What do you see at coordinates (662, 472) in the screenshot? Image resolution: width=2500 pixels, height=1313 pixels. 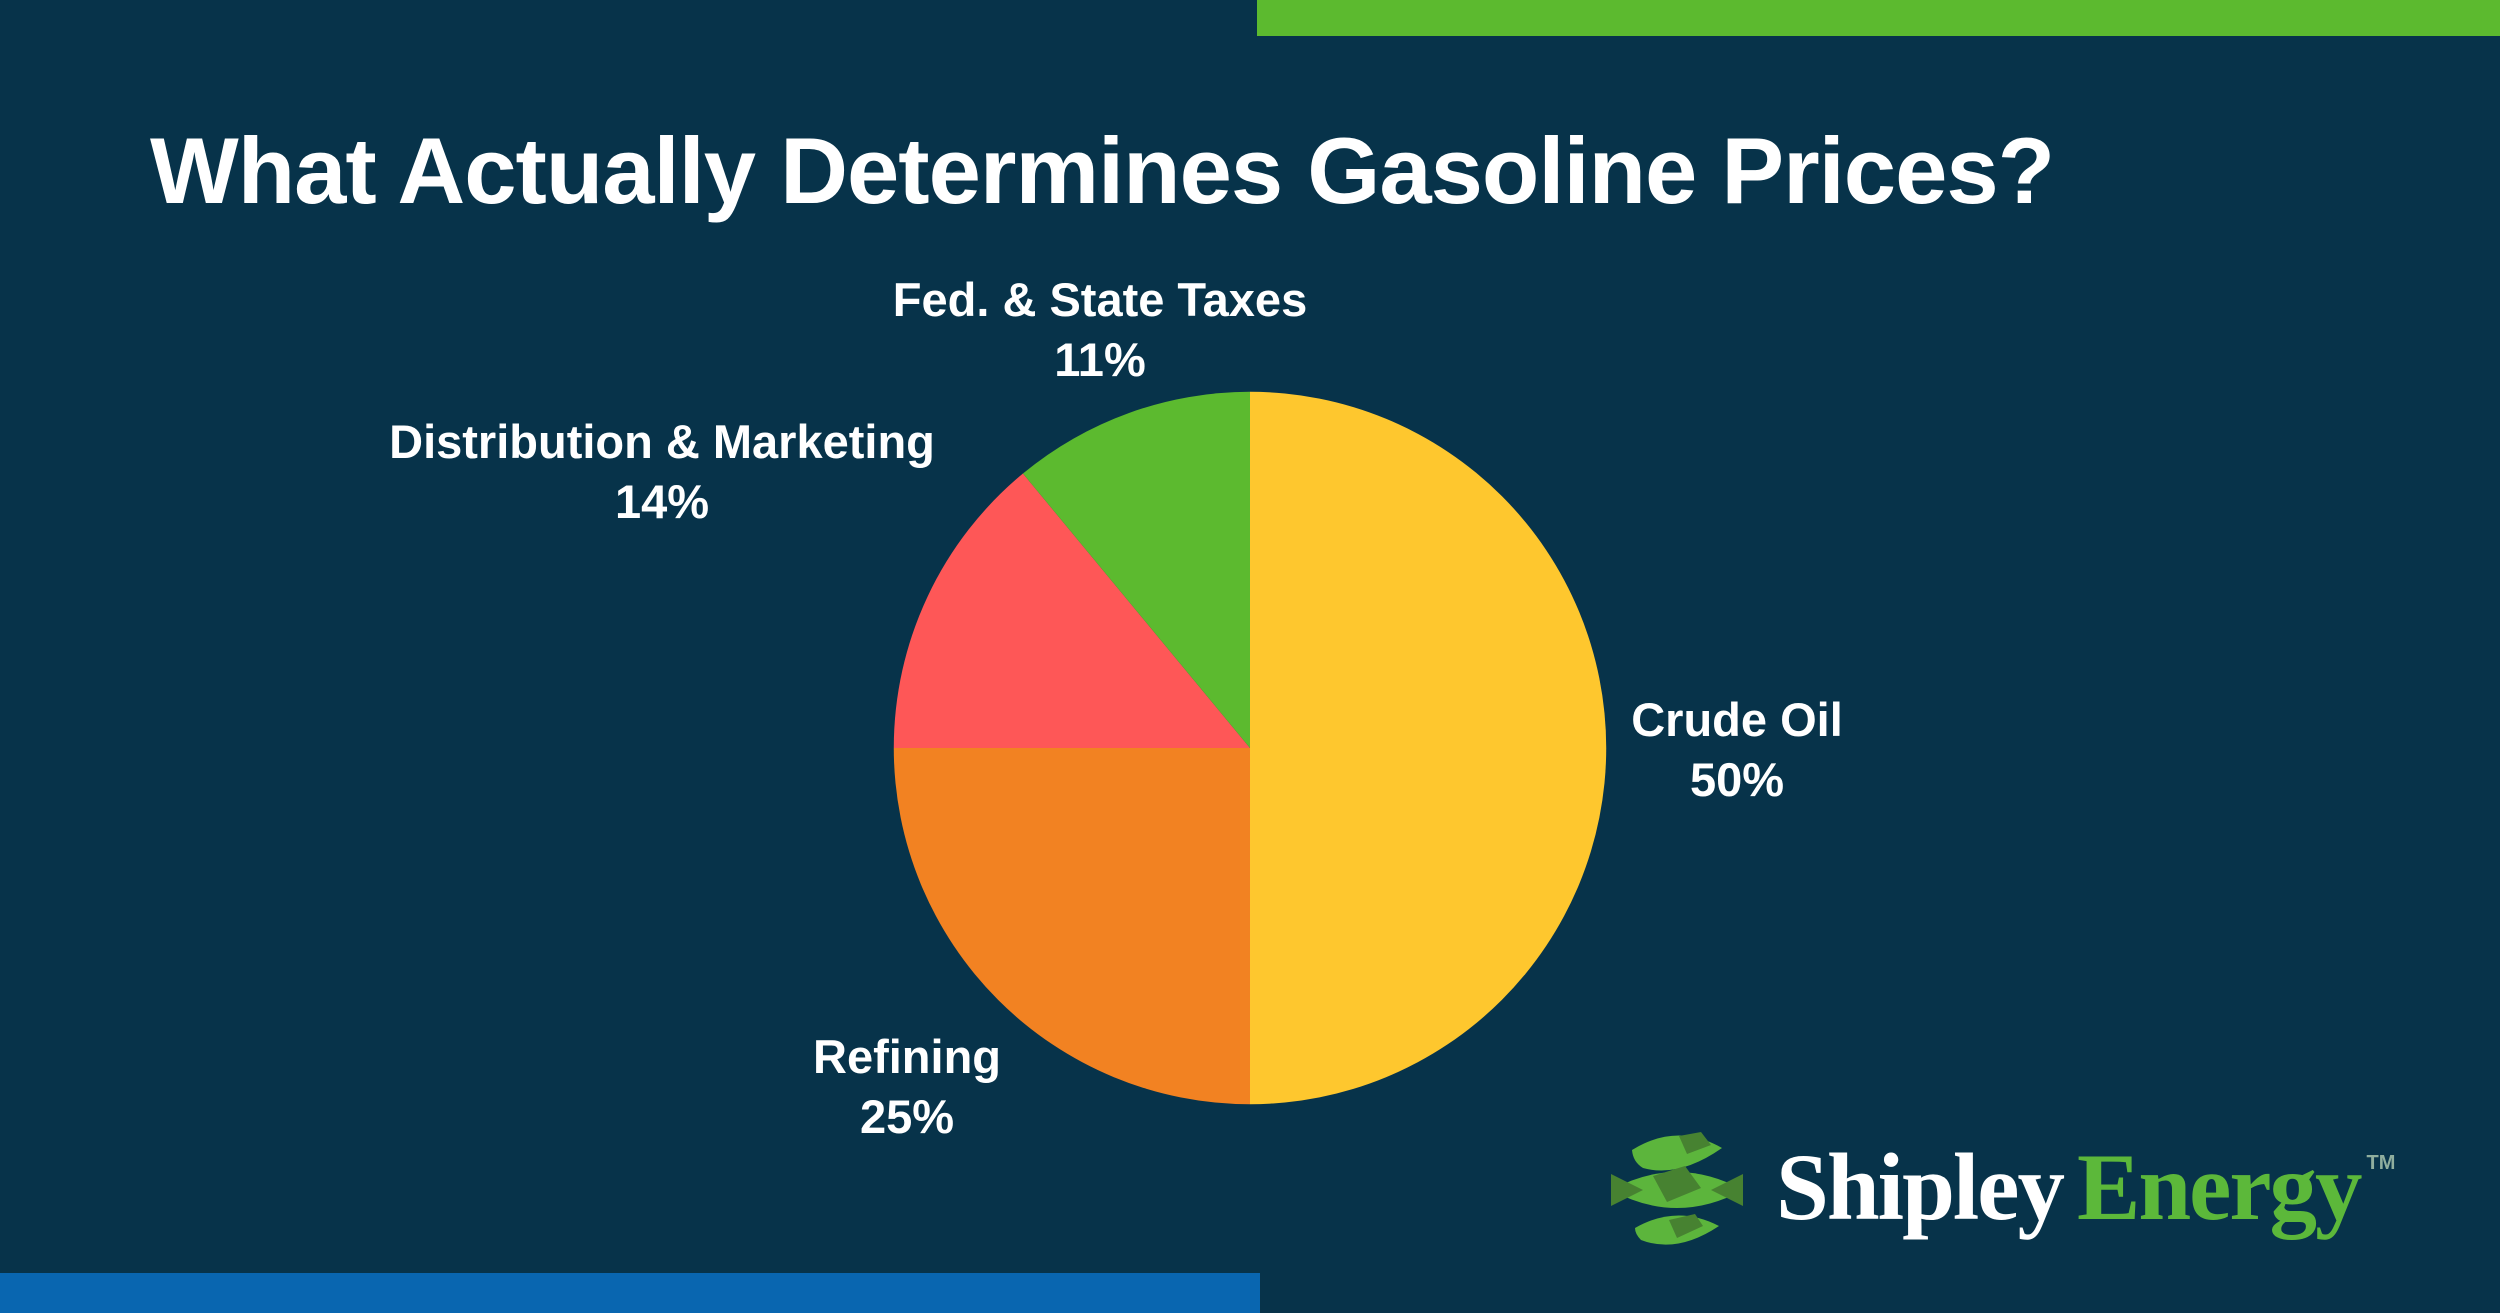 I see `slice-label-distribution-marketing: Distribution & Marketing 14%` at bounding box center [662, 472].